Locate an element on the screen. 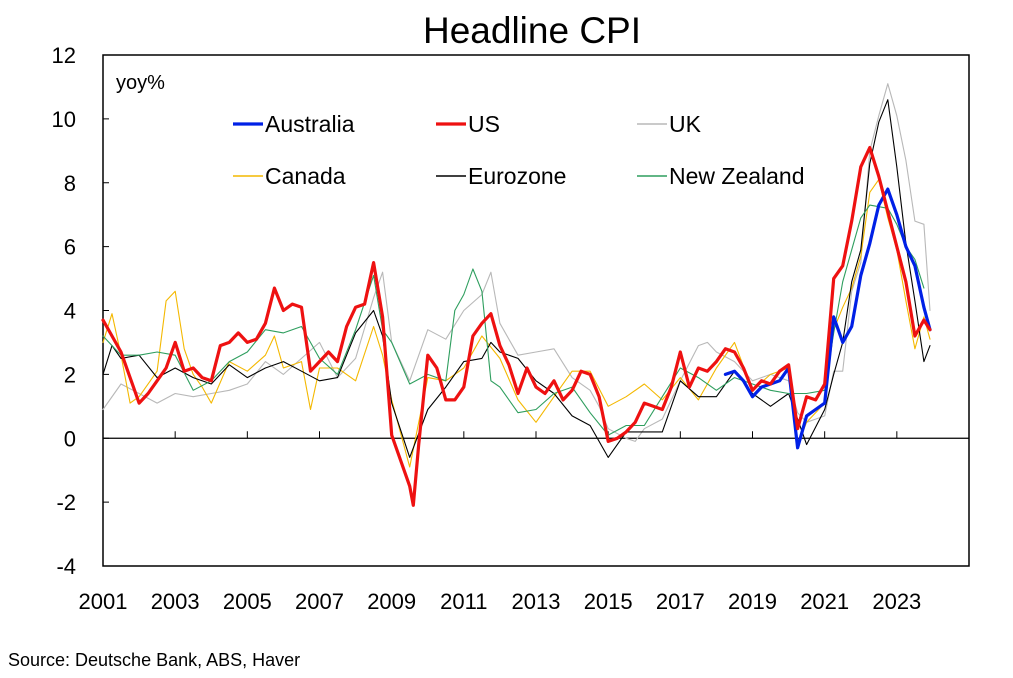 The image size is (1013, 678). y-tick-label: 8 is located at coordinates (70, 183).